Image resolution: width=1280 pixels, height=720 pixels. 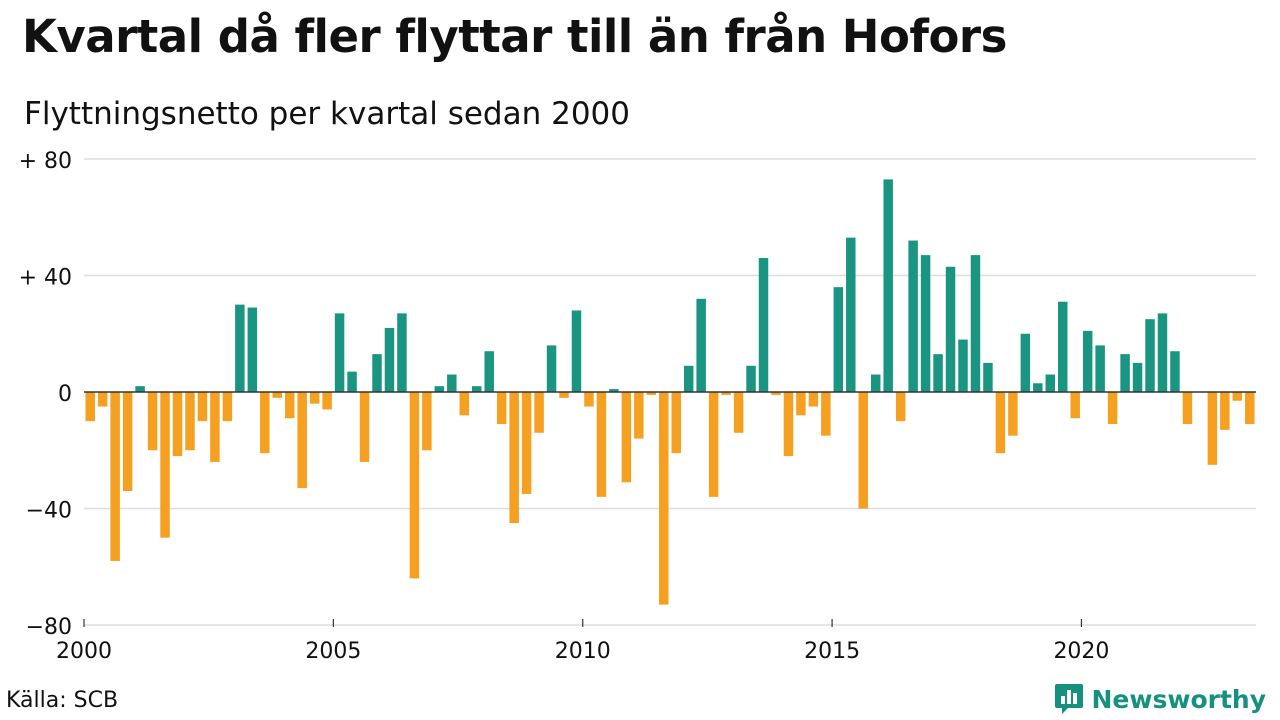 I want to click on brand-name: Newsworthy, so click(x=1179, y=699).